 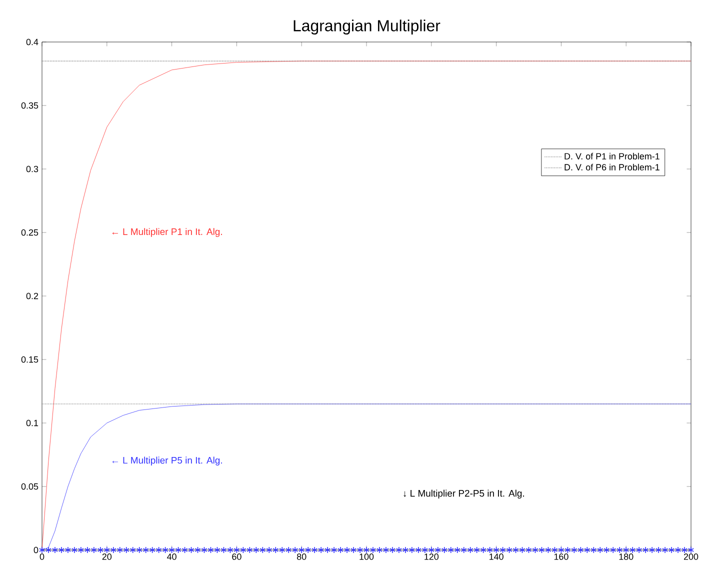 What do you see at coordinates (32, 423) in the screenshot?
I see `y-tick-label: 0.1` at bounding box center [32, 423].